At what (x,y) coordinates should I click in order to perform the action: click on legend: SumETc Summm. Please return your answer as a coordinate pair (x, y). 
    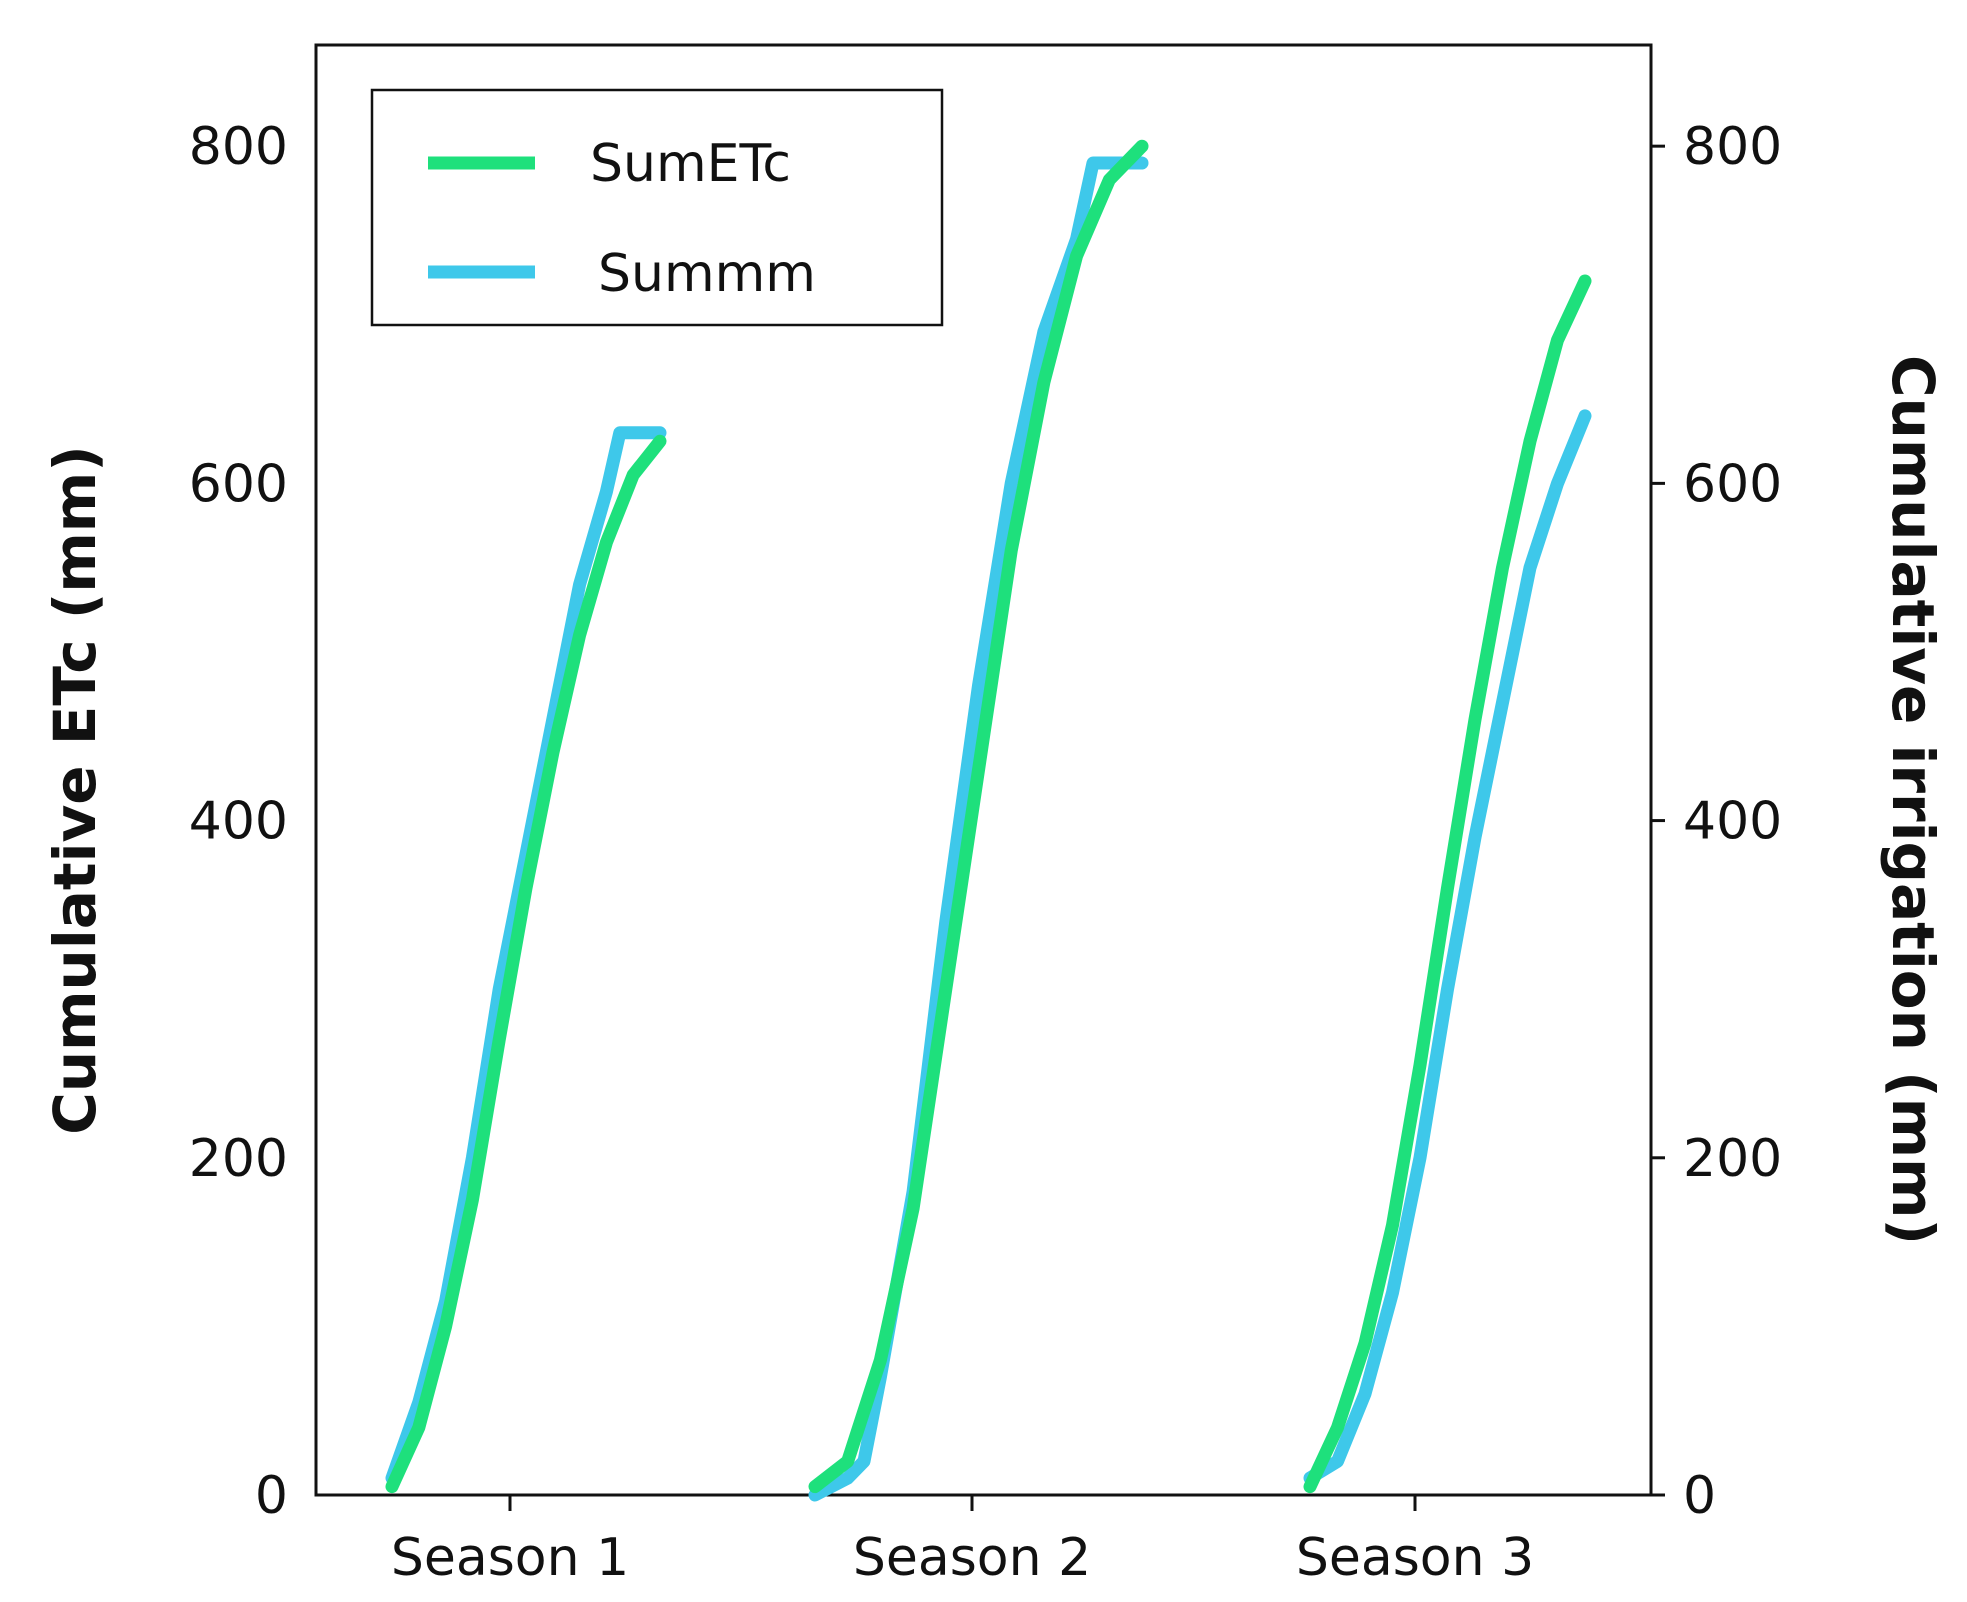
    Looking at the image, I should click on (657, 207).